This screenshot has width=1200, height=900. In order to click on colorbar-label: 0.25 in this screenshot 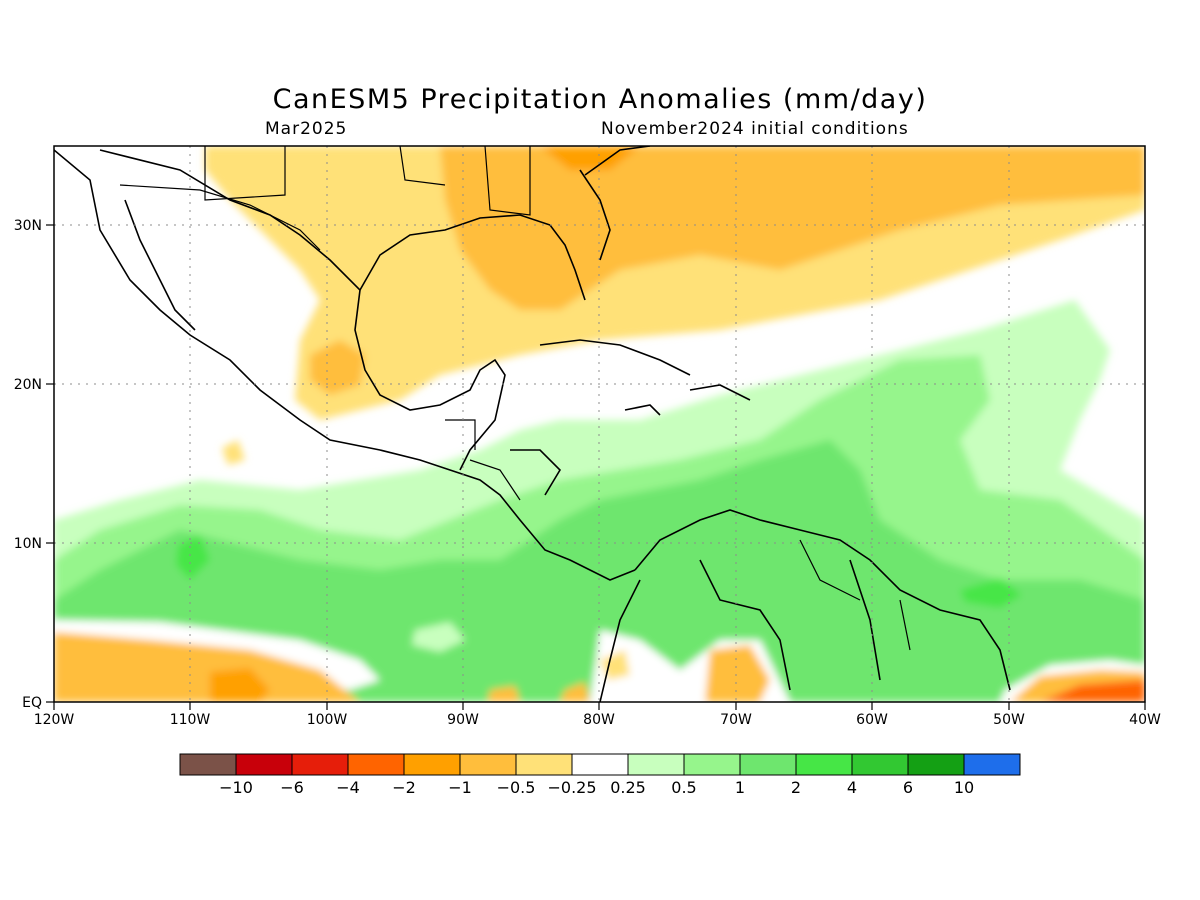, I will do `click(628, 787)`.